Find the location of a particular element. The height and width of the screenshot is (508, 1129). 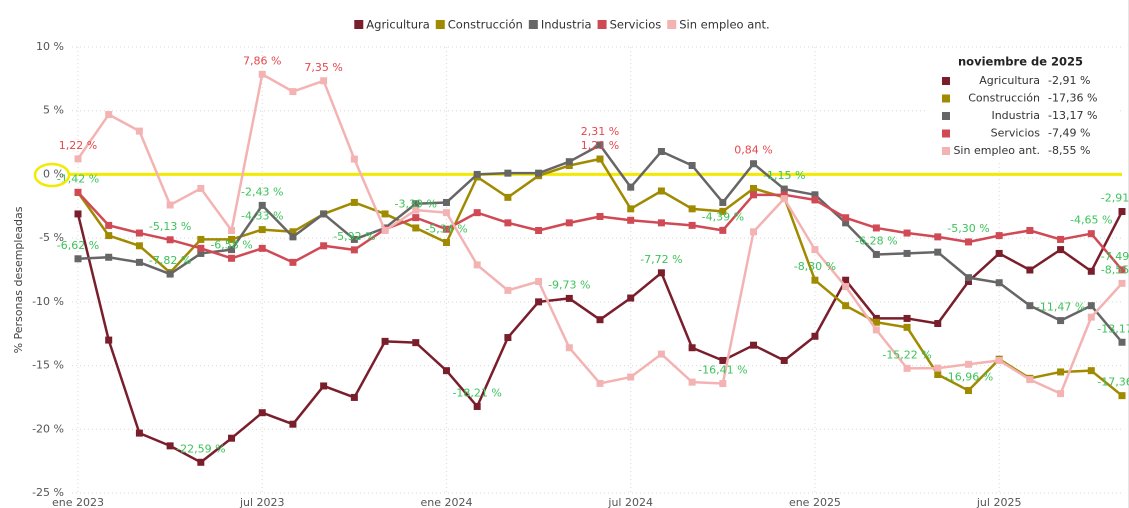

data-label: -22,59 % is located at coordinates (200, 448).